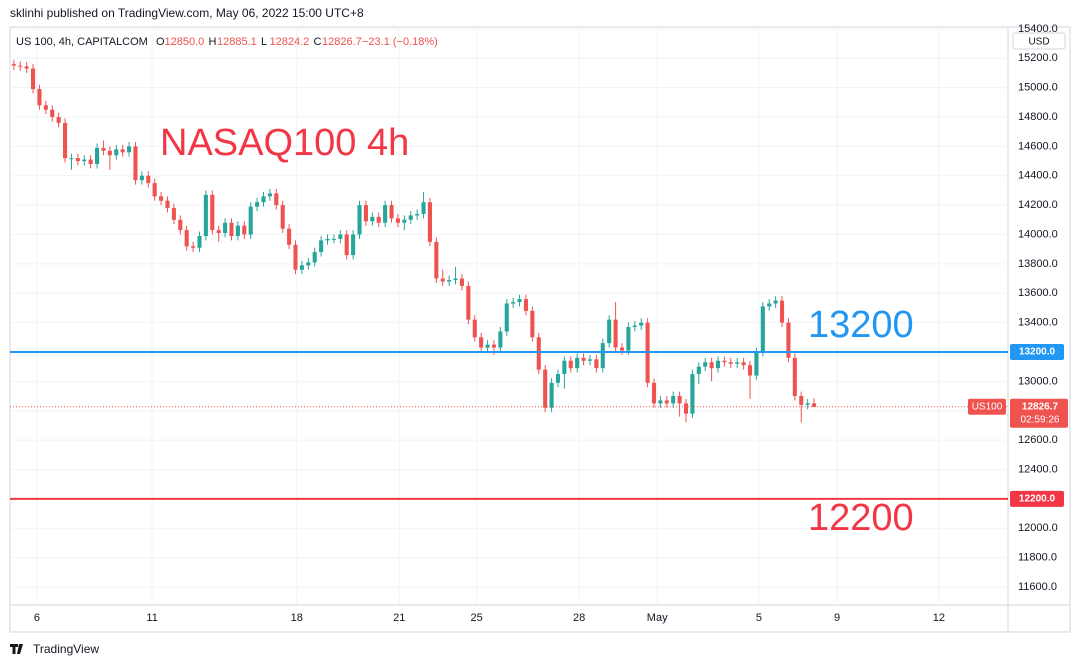 The width and height of the screenshot is (1081, 668). What do you see at coordinates (400, 42) in the screenshot?
I see `legend-change: −23.1 (−0.18%)` at bounding box center [400, 42].